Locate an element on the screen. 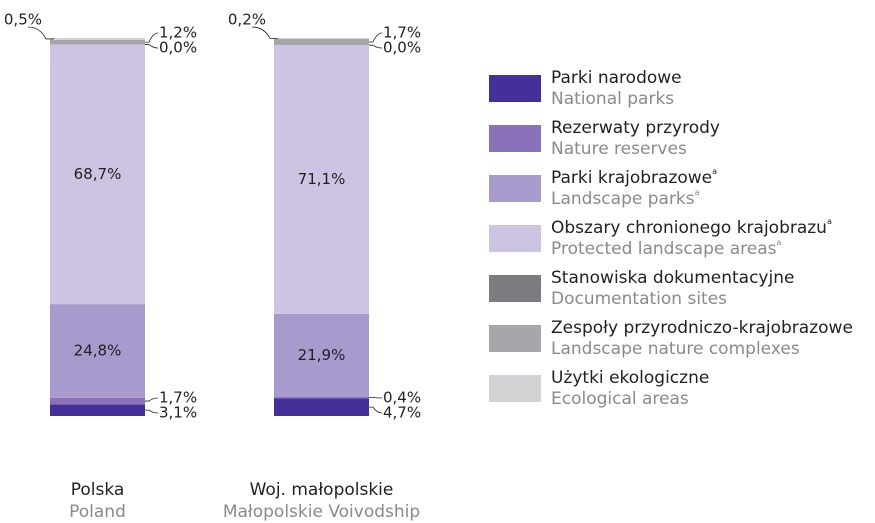 The width and height of the screenshot is (875, 523). legend-label: Parki krajobrazowea is located at coordinates (634, 178).